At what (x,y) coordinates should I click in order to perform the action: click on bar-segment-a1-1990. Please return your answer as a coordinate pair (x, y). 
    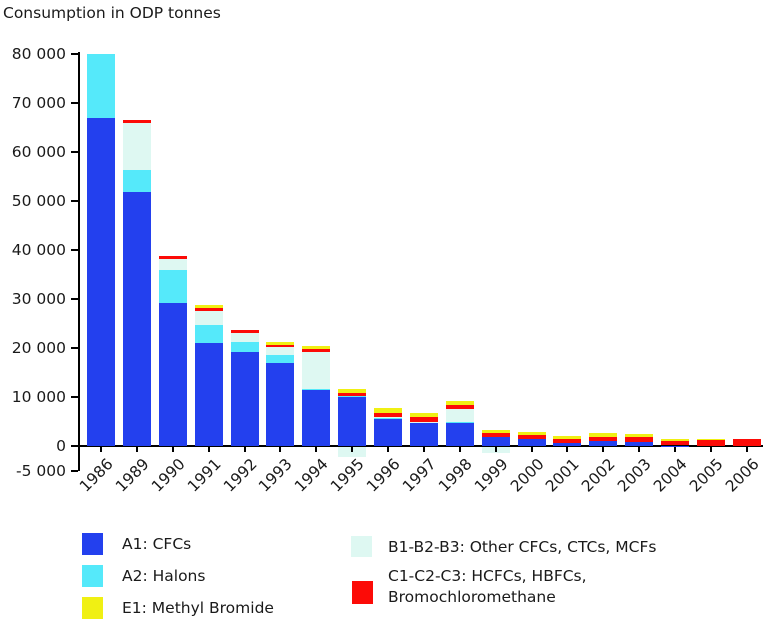
    Looking at the image, I should click on (172, 374).